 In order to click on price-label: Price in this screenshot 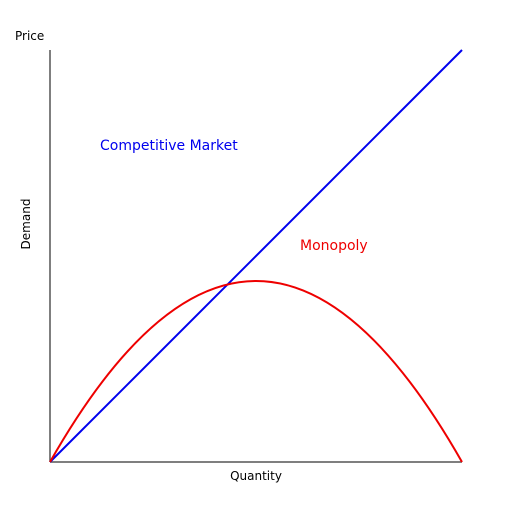, I will do `click(29, 36)`.